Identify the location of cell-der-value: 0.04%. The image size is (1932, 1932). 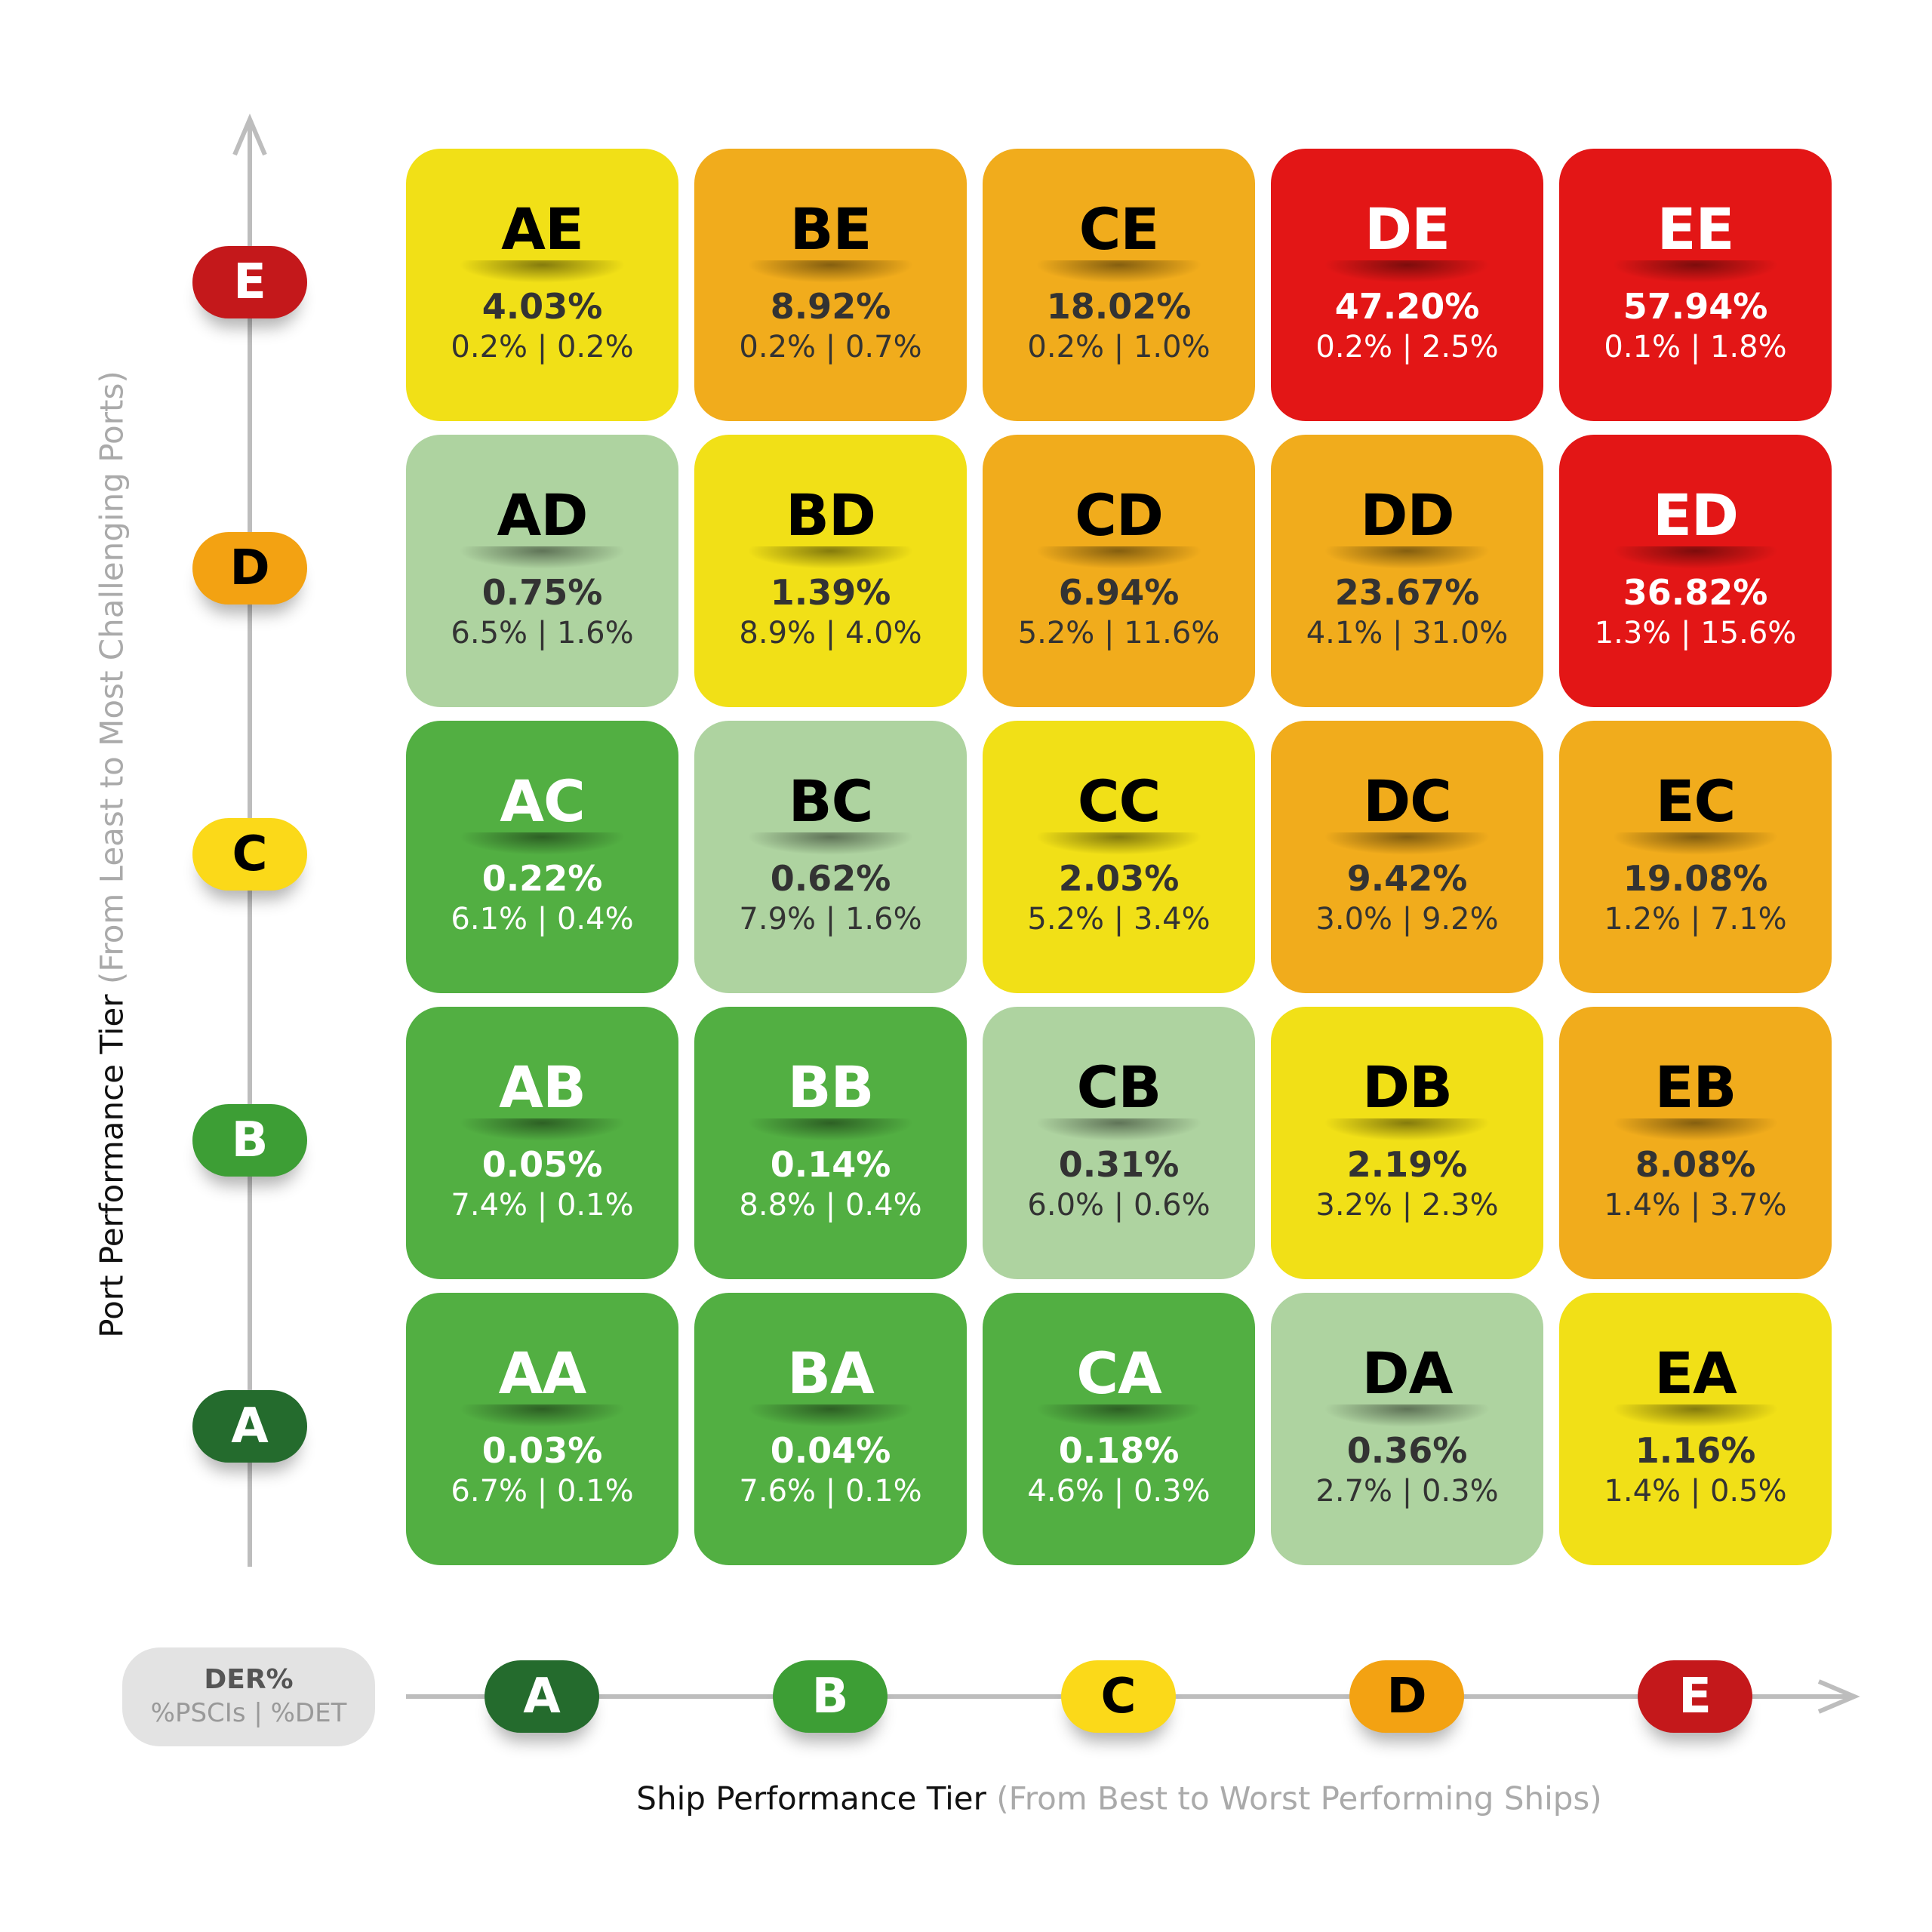
(830, 1450).